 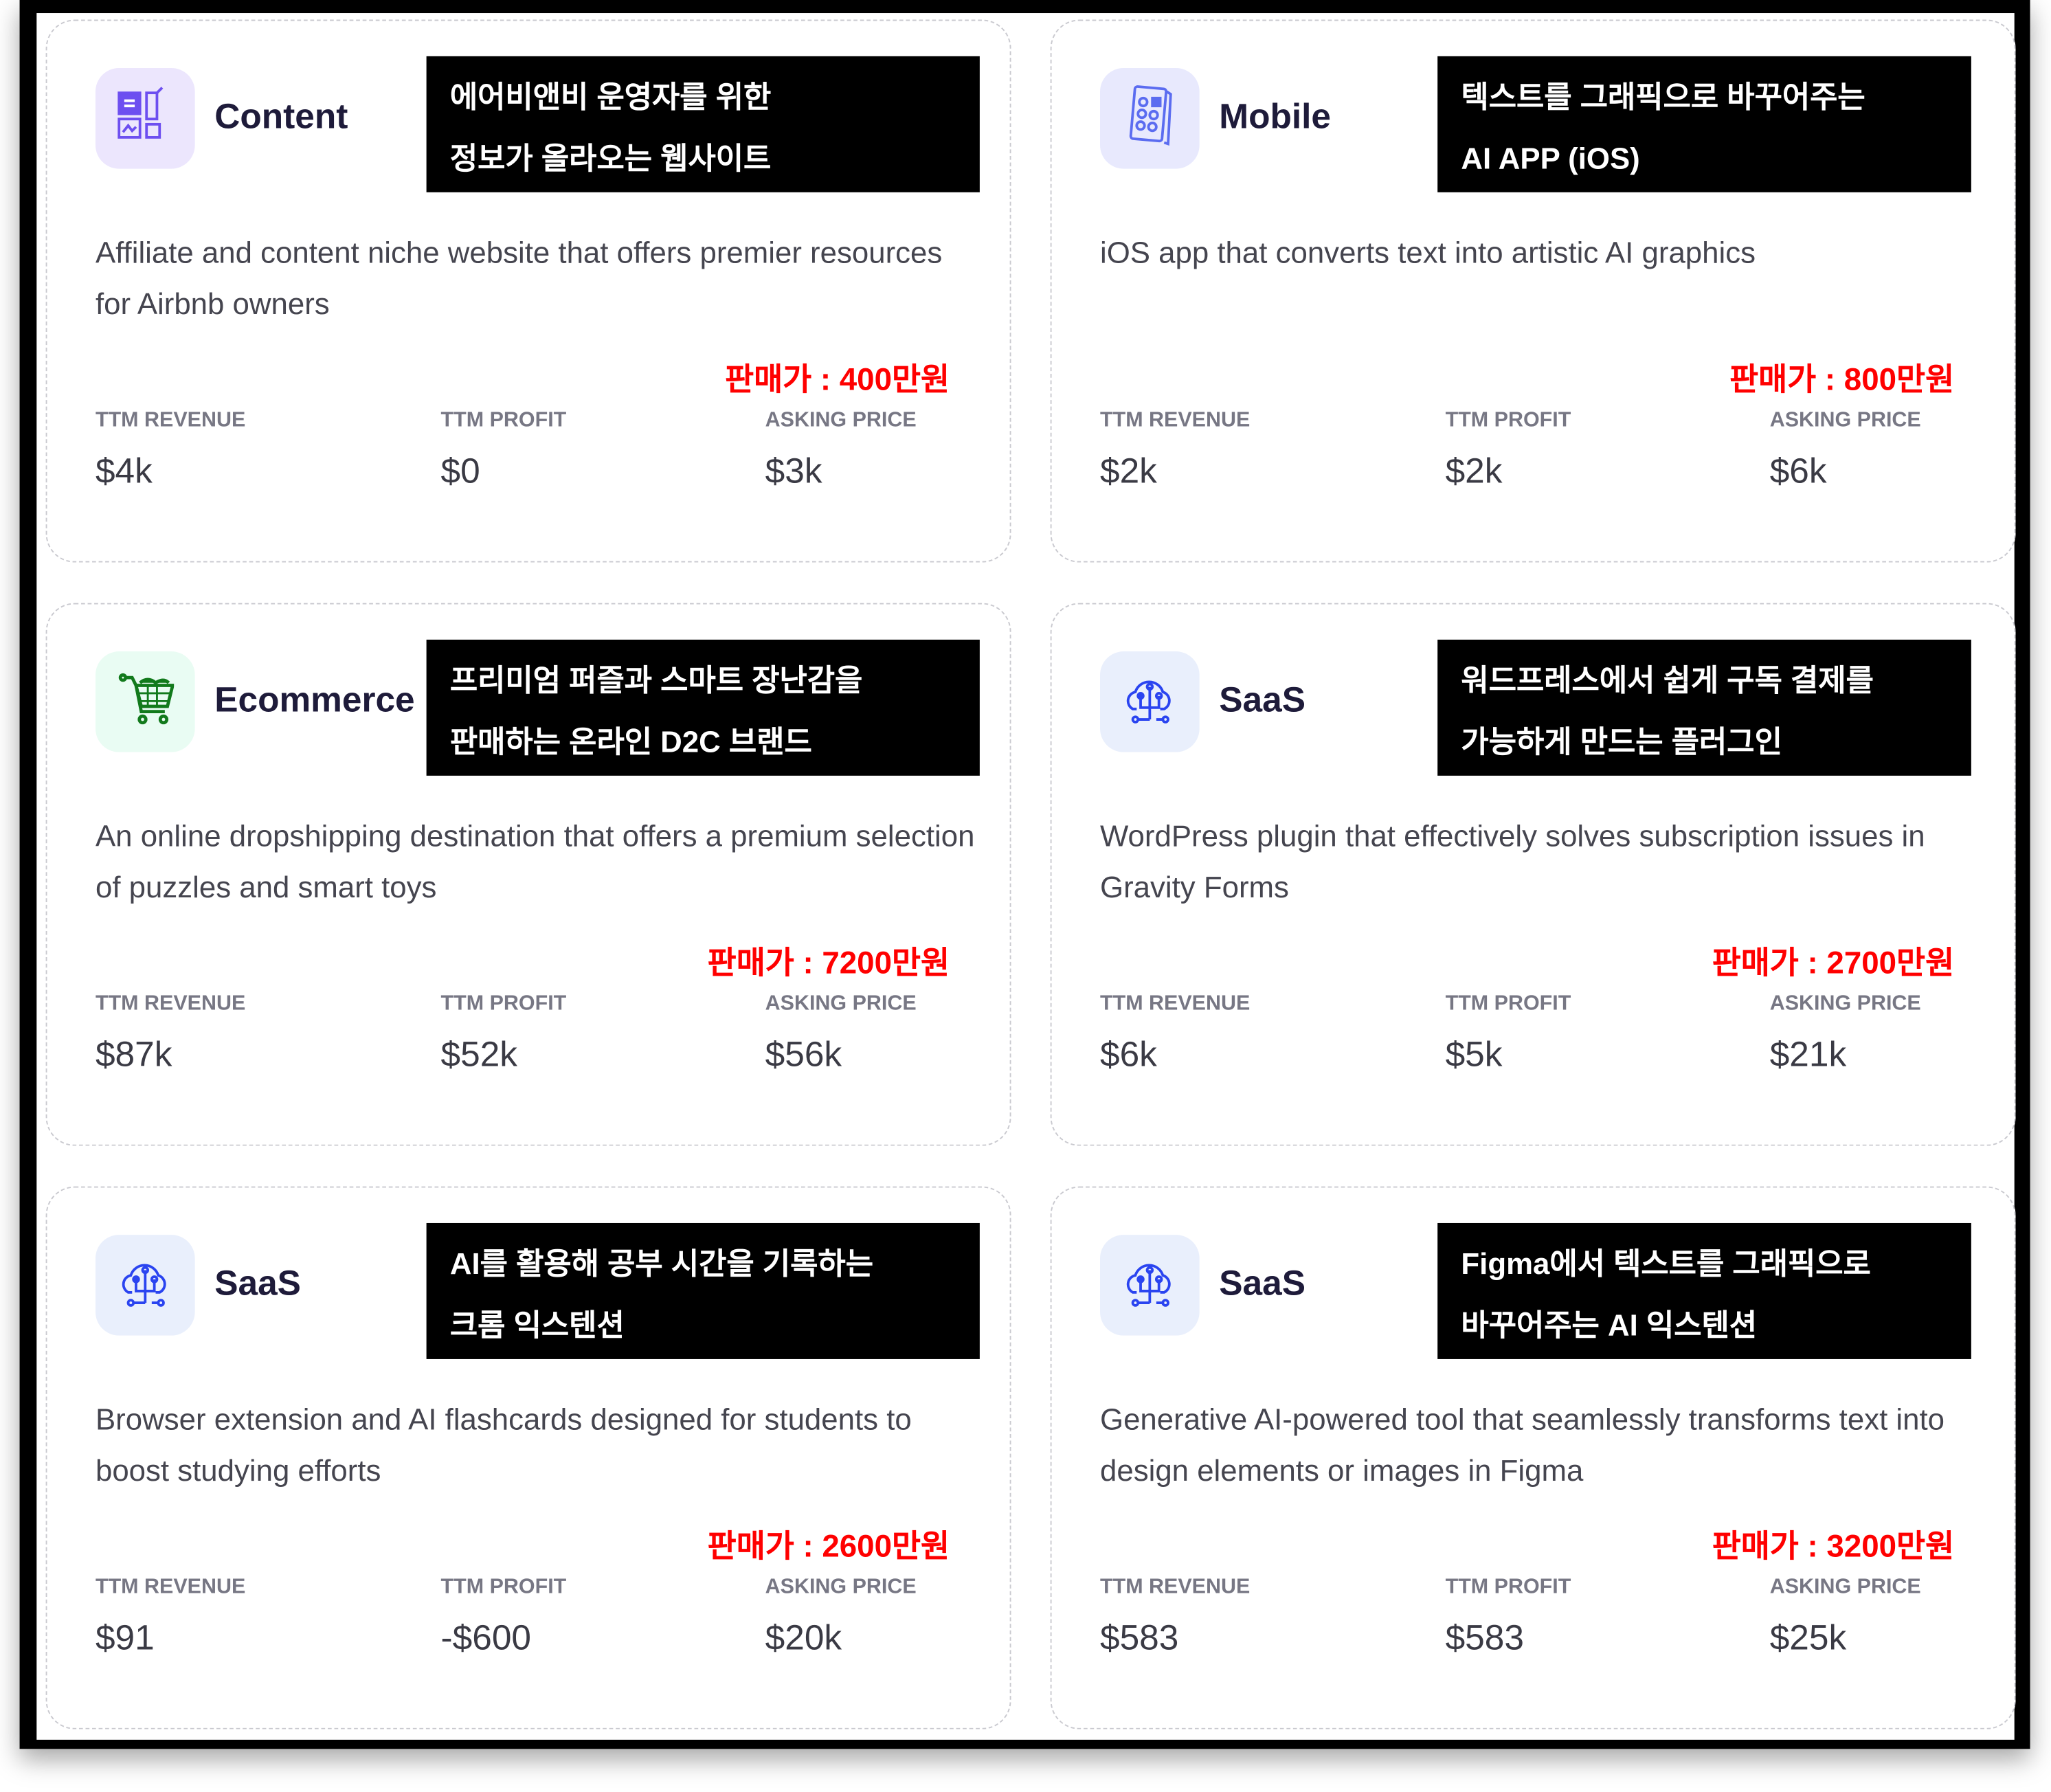 I want to click on ttm-profit-value: -$600, so click(x=486, y=1637).